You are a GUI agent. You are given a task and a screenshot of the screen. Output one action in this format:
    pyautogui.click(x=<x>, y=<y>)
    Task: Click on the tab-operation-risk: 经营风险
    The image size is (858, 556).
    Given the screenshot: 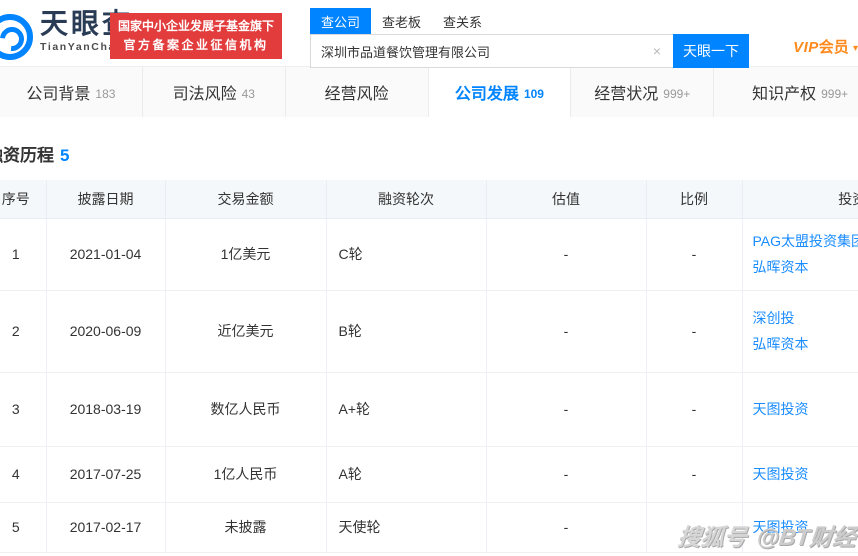 What is the action you would take?
    pyautogui.click(x=357, y=92)
    